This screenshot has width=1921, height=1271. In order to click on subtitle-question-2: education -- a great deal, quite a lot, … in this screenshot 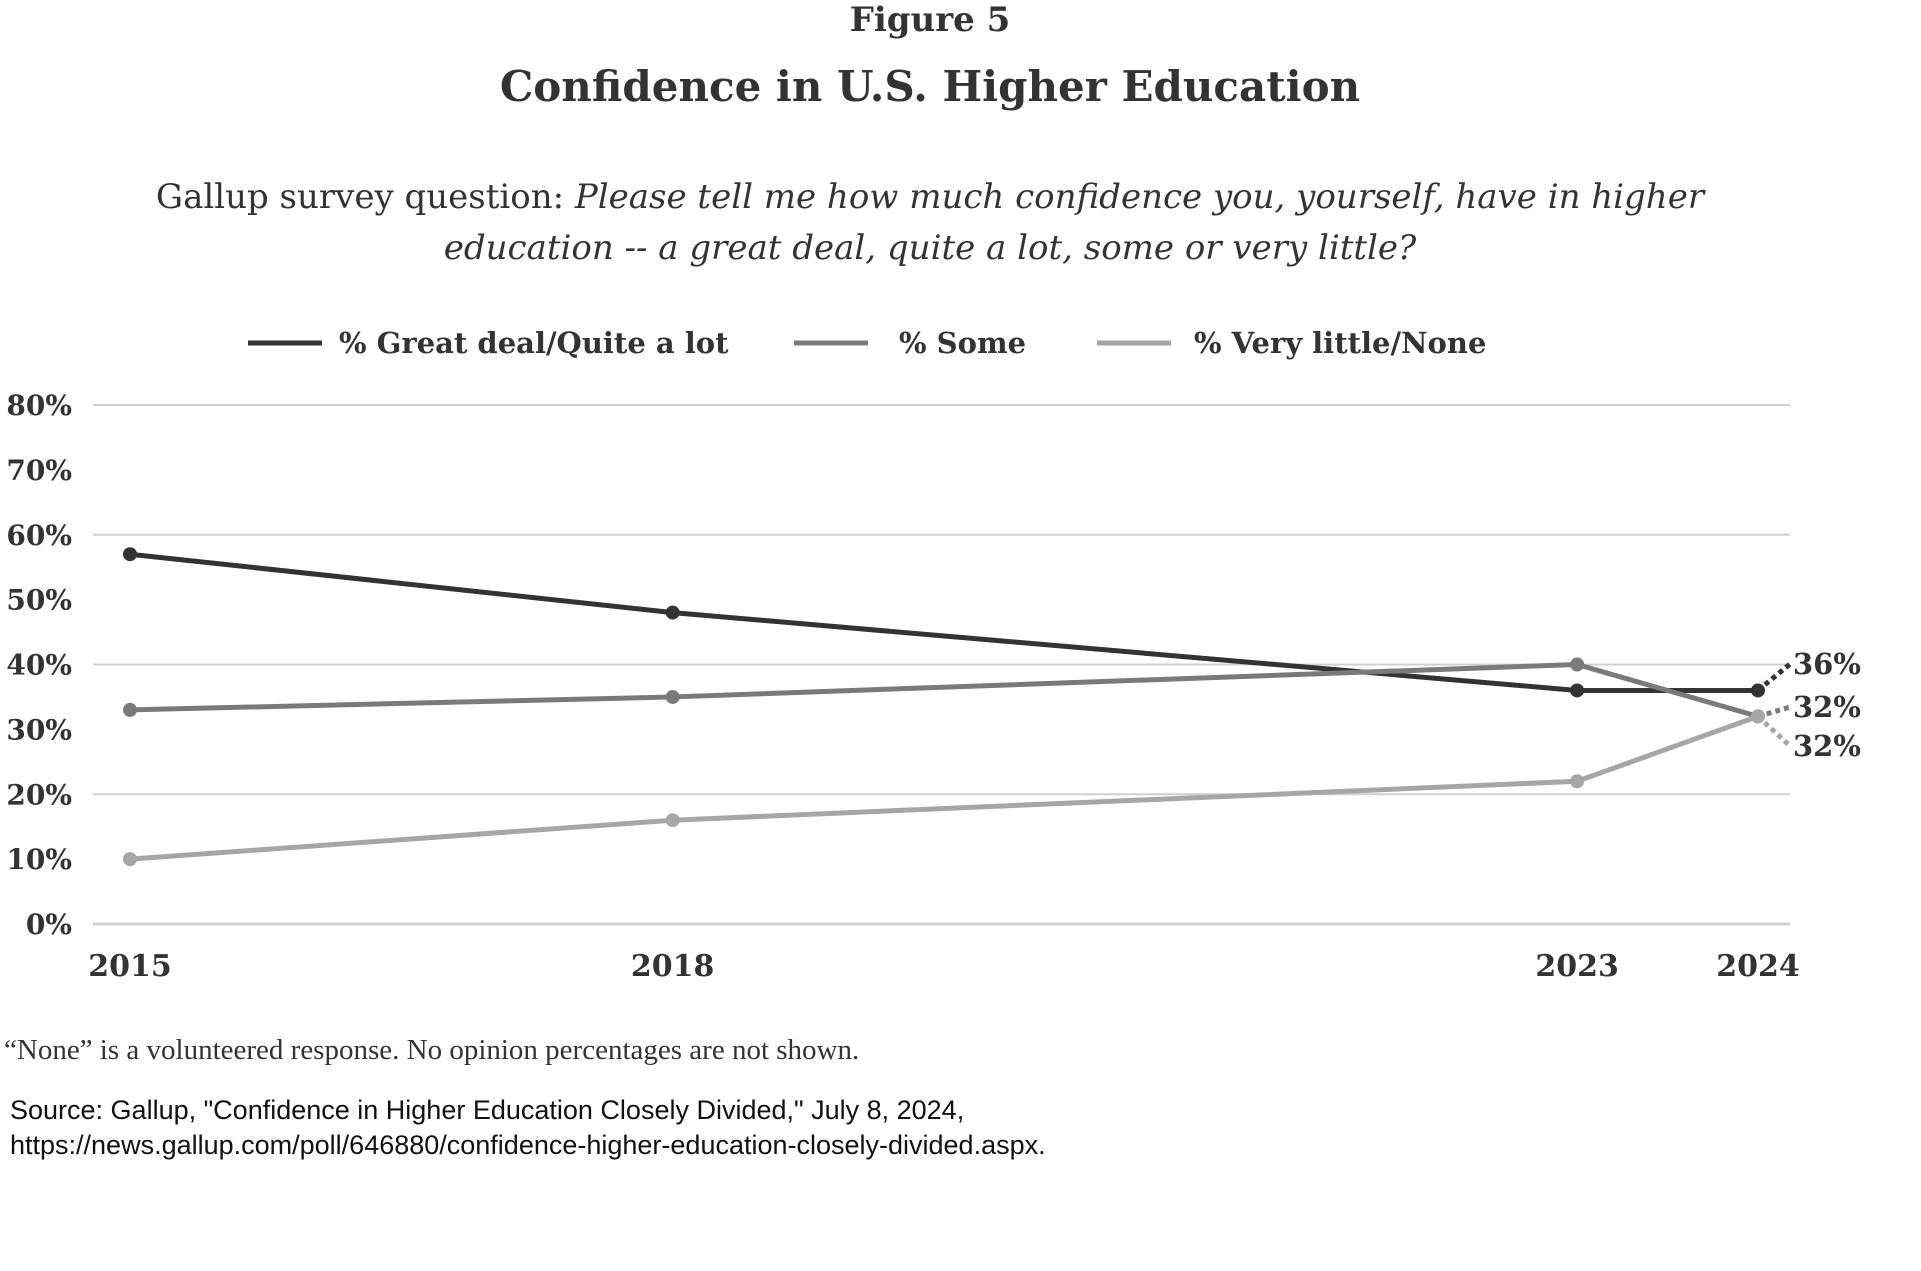, I will do `click(930, 248)`.